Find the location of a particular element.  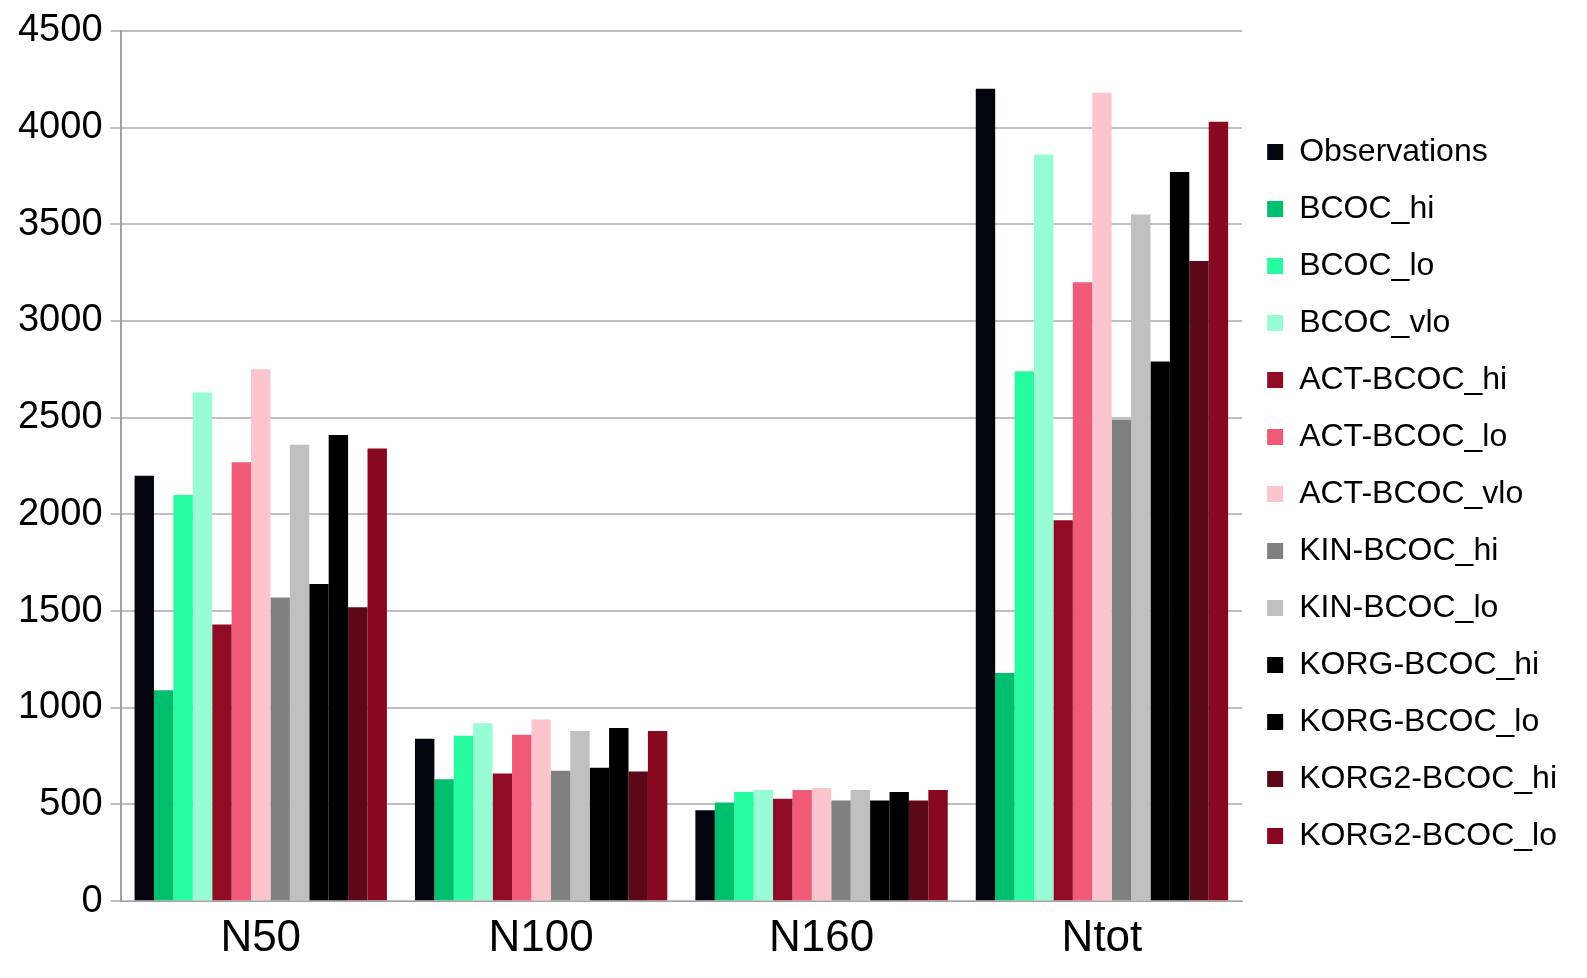

legend-label: BCOC_lo is located at coordinates (1367, 263).